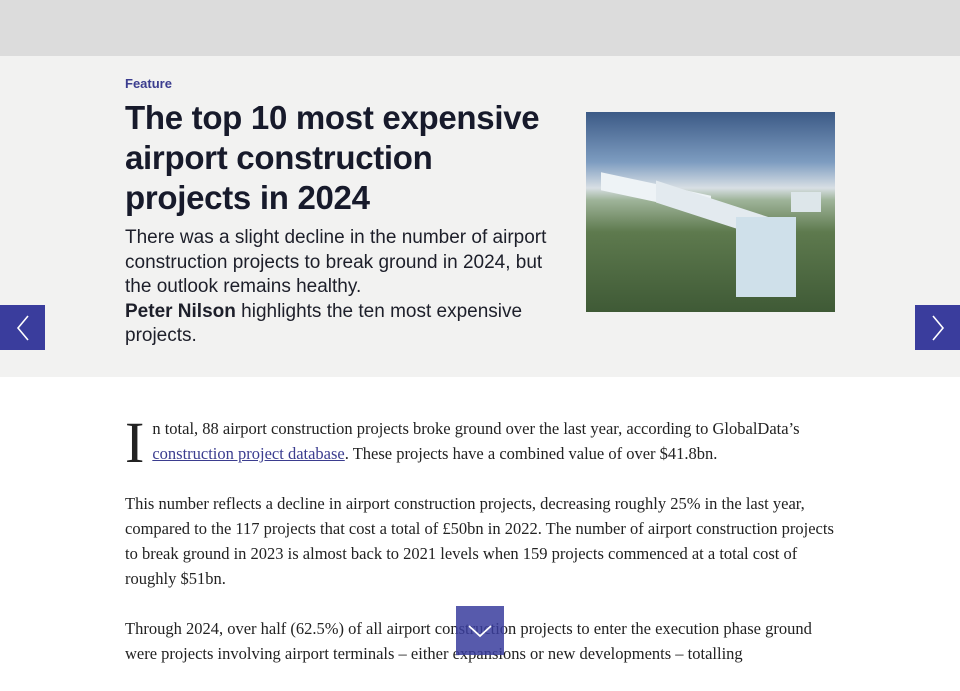 The height and width of the screenshot is (691, 960). I want to click on chevron-right-icon, so click(937, 327).